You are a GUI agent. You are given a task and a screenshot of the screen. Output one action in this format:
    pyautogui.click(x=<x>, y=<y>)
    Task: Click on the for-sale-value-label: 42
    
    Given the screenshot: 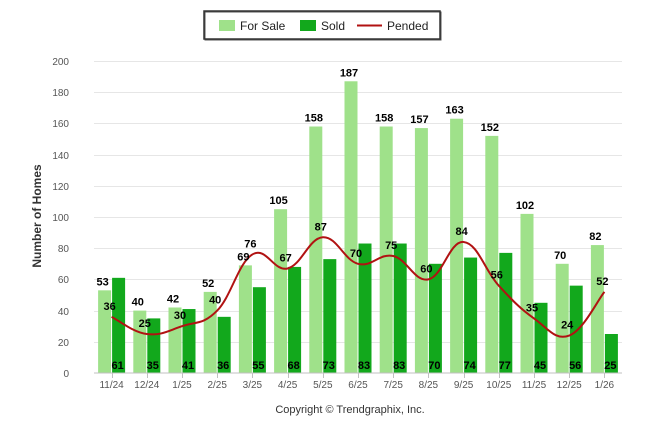 What is the action you would take?
    pyautogui.click(x=173, y=299)
    